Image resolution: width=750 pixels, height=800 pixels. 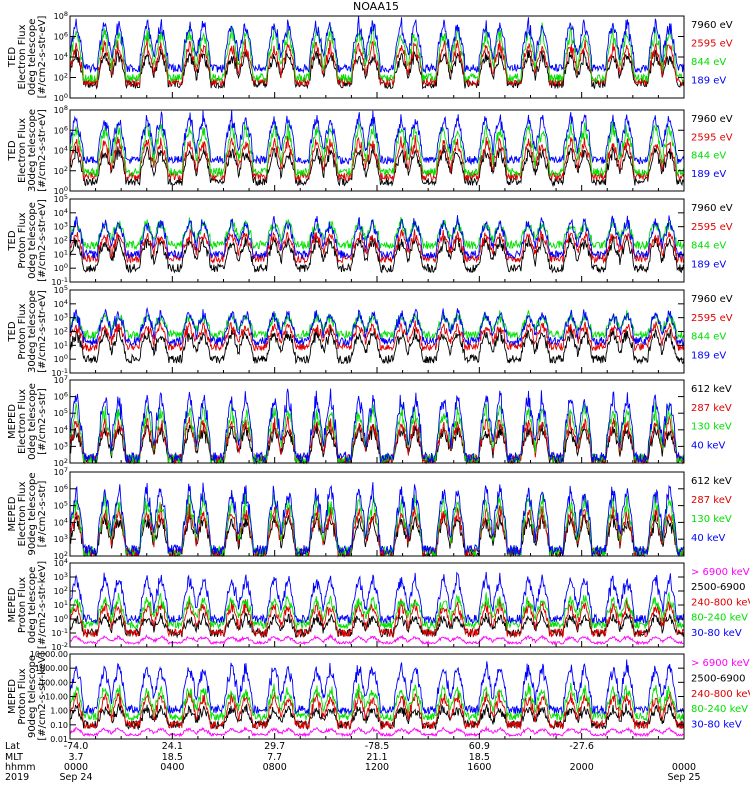 What do you see at coordinates (59, 646) in the screenshot?
I see `y-tick-label-p7-6: 10⁻²` at bounding box center [59, 646].